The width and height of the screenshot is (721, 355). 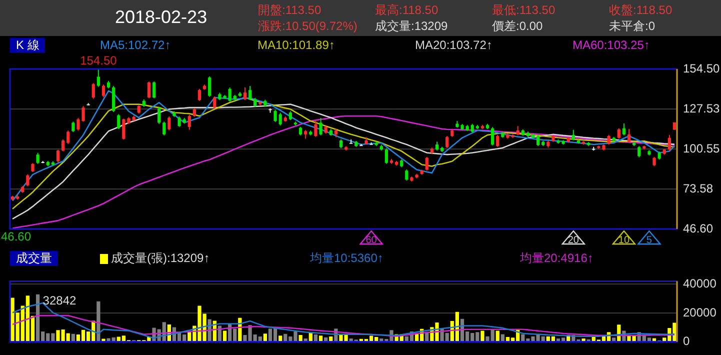 I want to click on text: 最低:113.50, so click(x=524, y=10).